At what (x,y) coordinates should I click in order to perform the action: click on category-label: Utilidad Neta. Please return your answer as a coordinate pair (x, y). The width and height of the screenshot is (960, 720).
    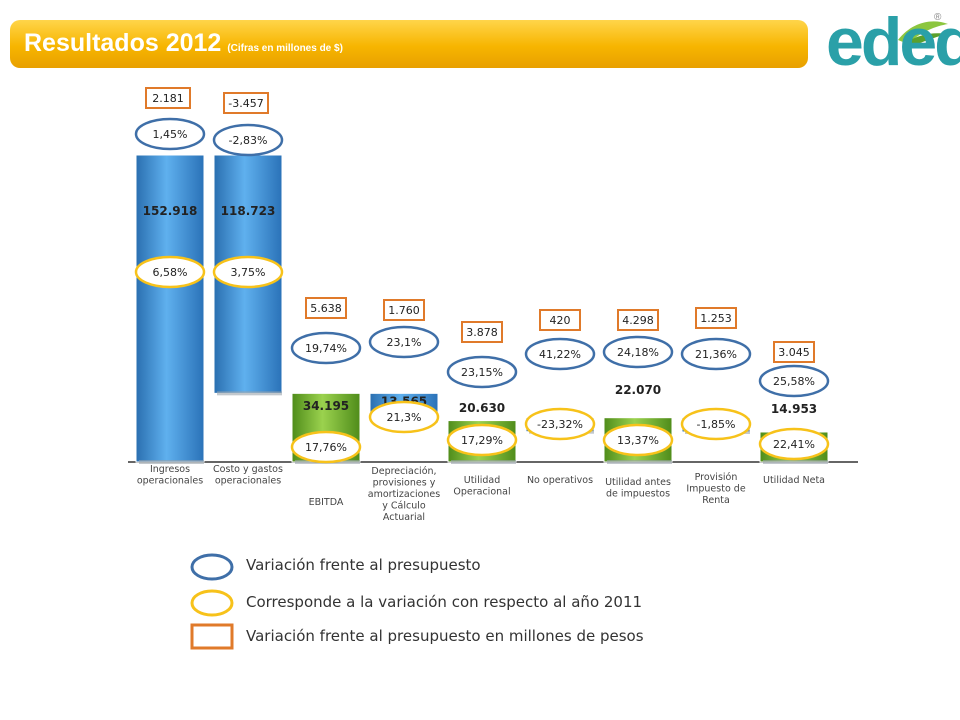
    Looking at the image, I should click on (794, 480).